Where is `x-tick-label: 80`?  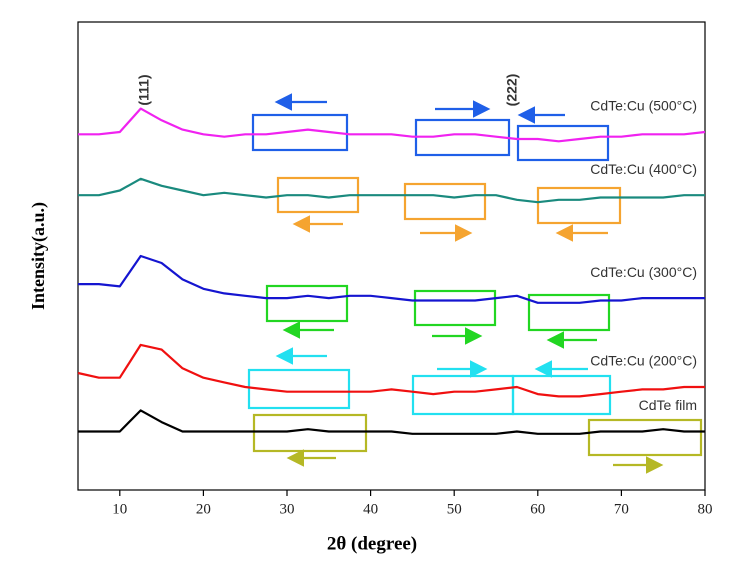
x-tick-label: 80 is located at coordinates (705, 509).